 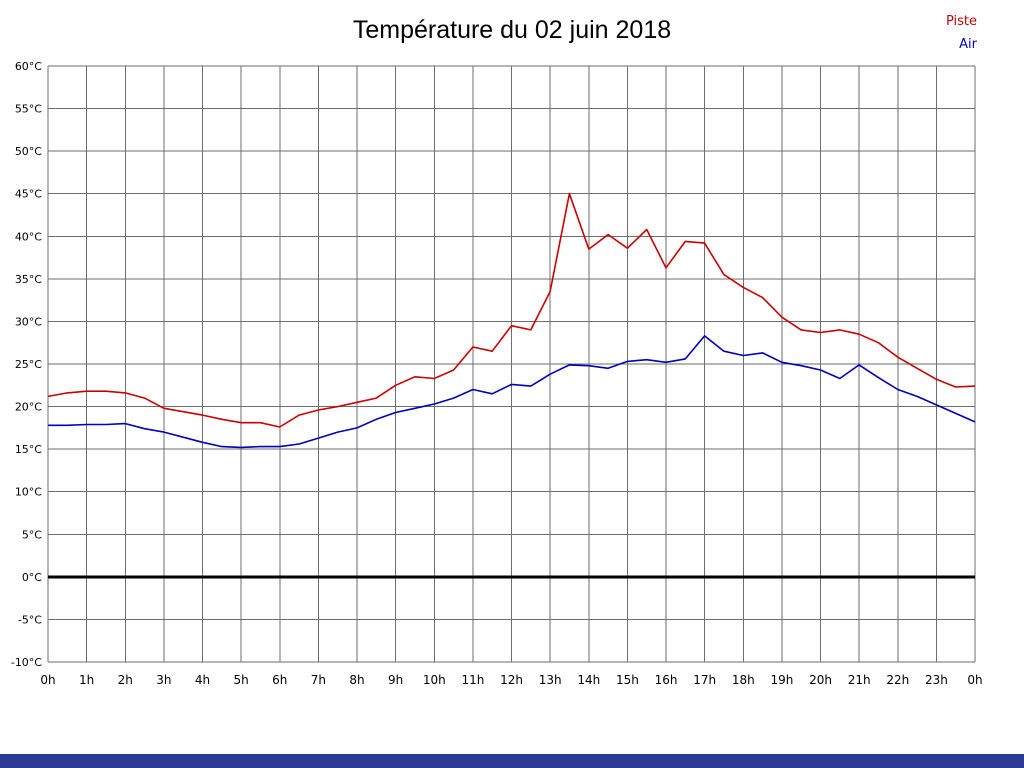 What do you see at coordinates (627, 680) in the screenshot?
I see `x-tick-label: 15h` at bounding box center [627, 680].